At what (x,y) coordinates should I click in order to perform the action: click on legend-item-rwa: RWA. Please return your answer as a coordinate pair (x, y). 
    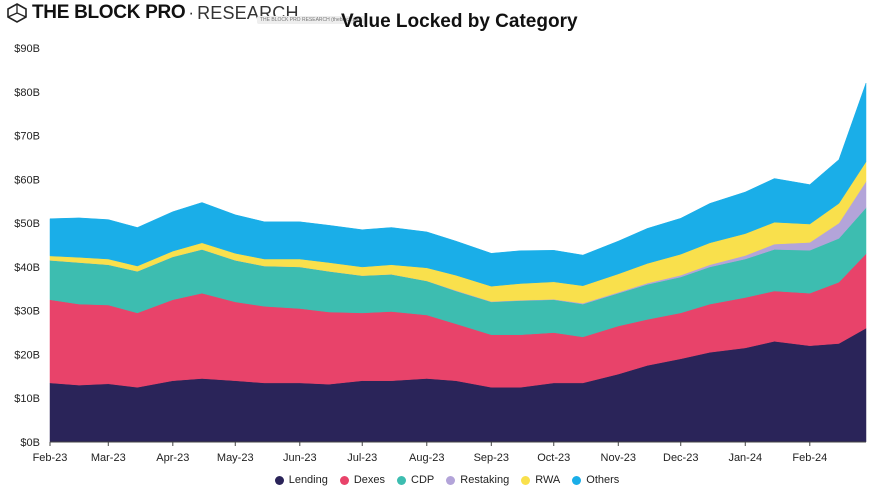
    Looking at the image, I should click on (540, 480).